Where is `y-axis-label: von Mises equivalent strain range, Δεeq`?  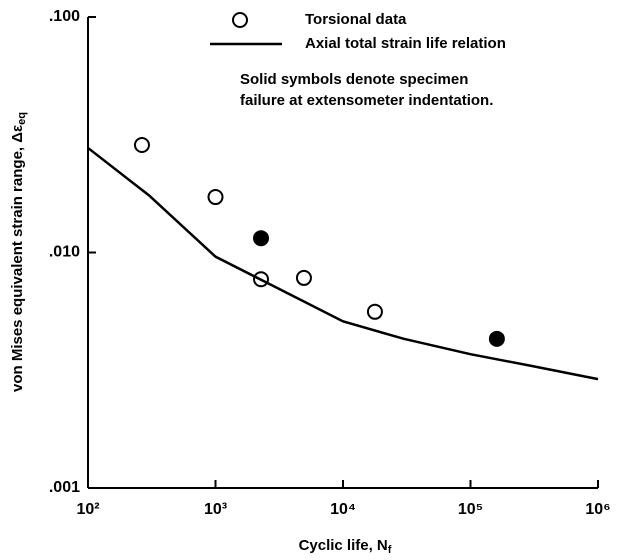
y-axis-label: von Mises equivalent strain range, Δεeq is located at coordinates (18, 252).